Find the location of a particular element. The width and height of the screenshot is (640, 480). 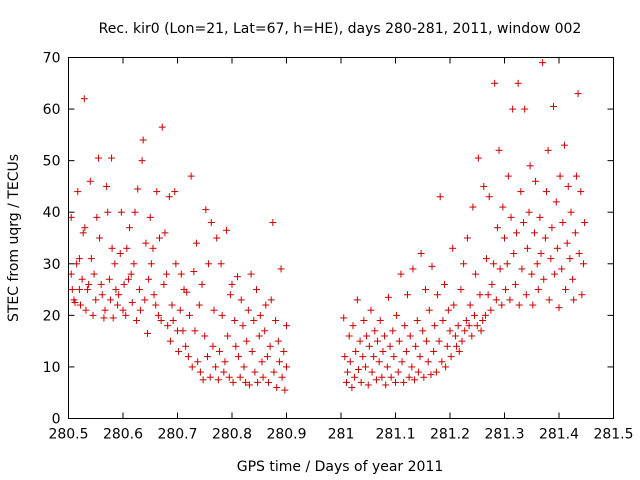

x-tick-label: 281.3 is located at coordinates (504, 435).